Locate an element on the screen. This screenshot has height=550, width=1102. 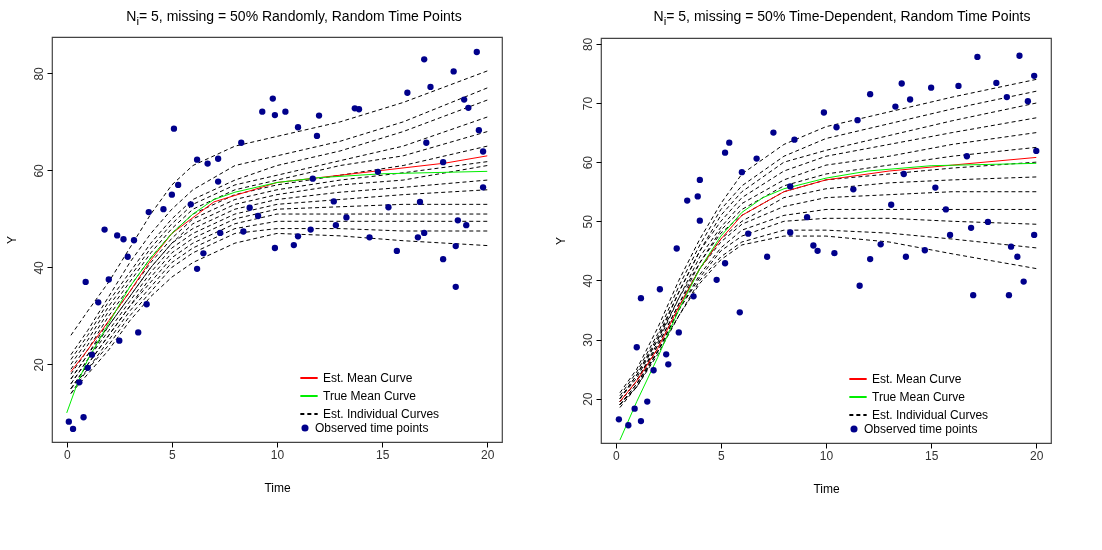
y-tick-label: 50 is located at coordinates (587, 221).